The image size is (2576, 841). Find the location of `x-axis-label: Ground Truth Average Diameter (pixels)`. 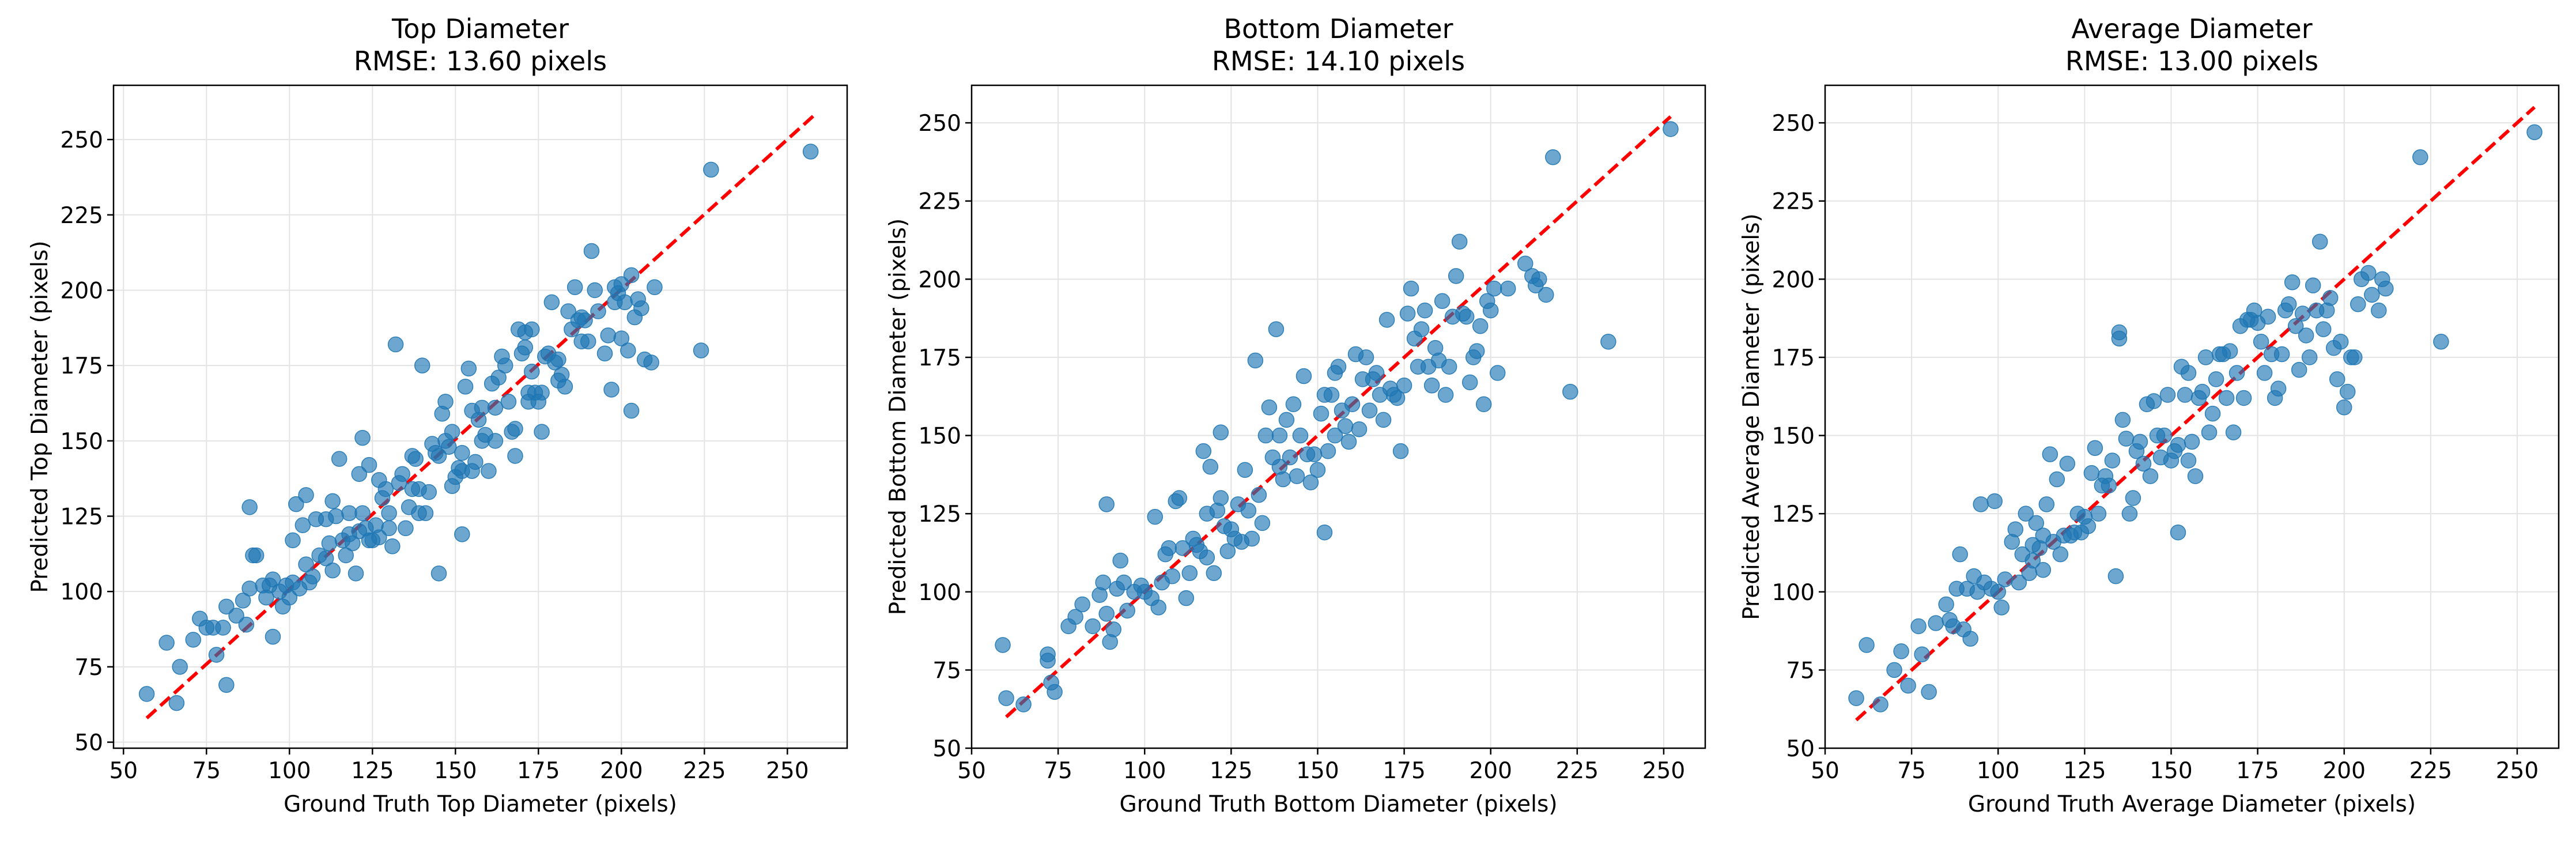

x-axis-label: Ground Truth Average Diameter (pixels) is located at coordinates (2192, 804).